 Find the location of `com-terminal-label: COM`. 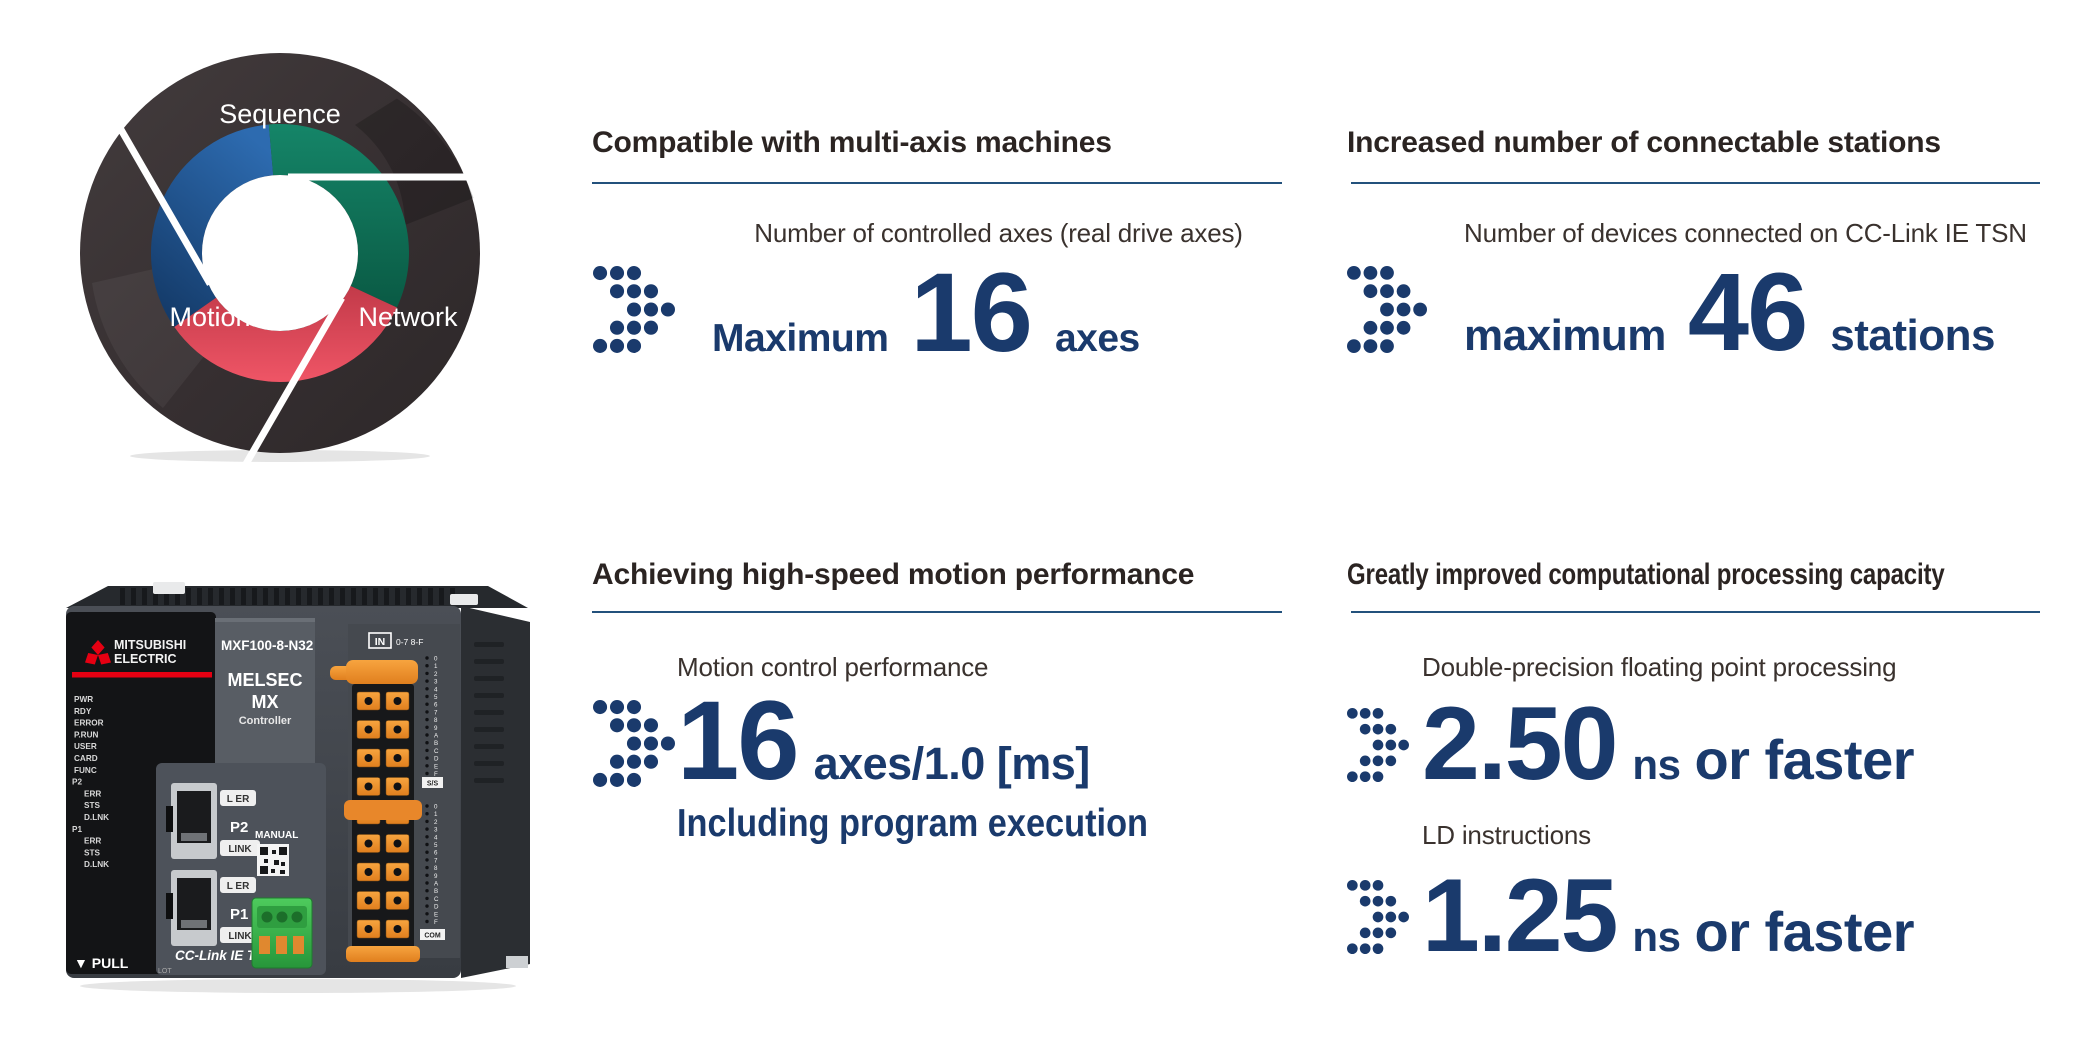

com-terminal-label: COM is located at coordinates (432, 936).